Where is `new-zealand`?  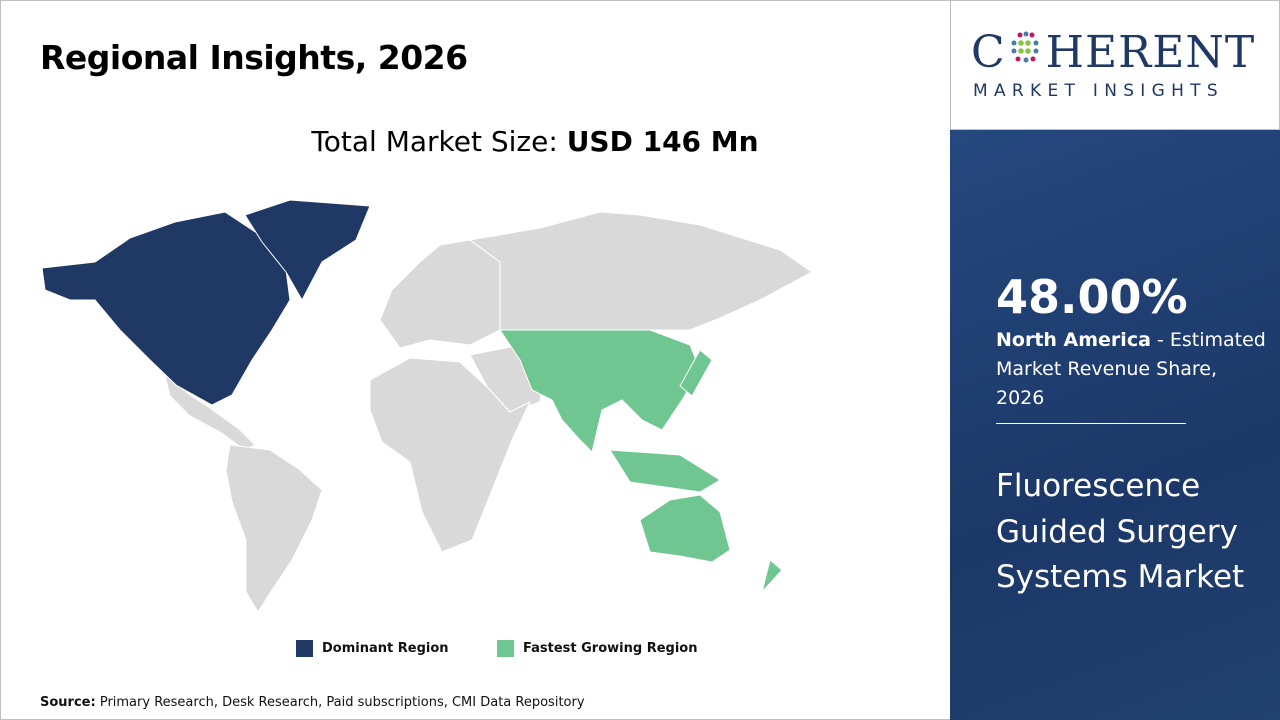
new-zealand is located at coordinates (772, 576).